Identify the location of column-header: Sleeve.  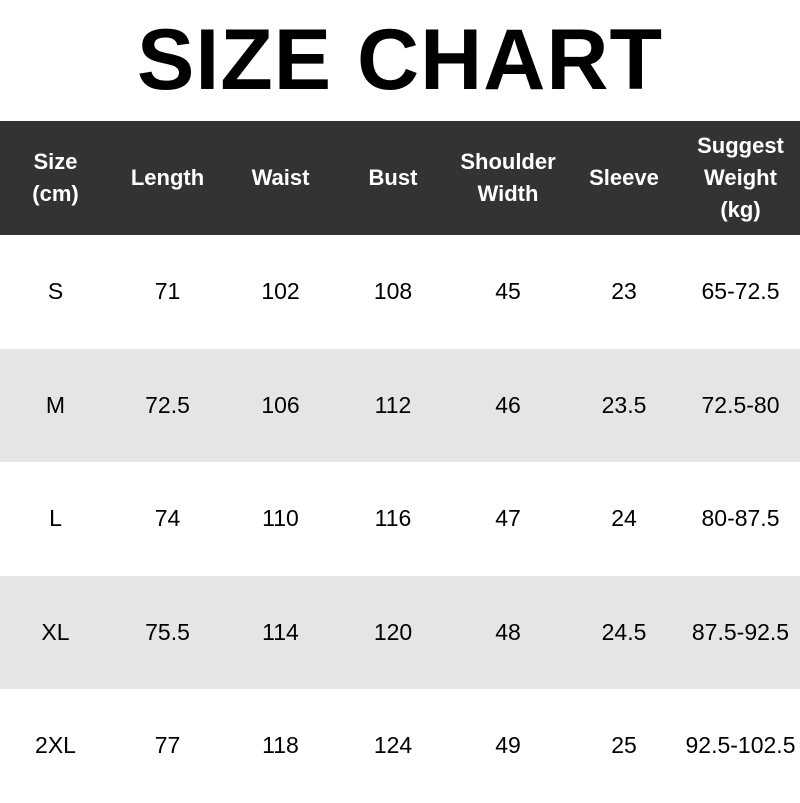
(624, 178).